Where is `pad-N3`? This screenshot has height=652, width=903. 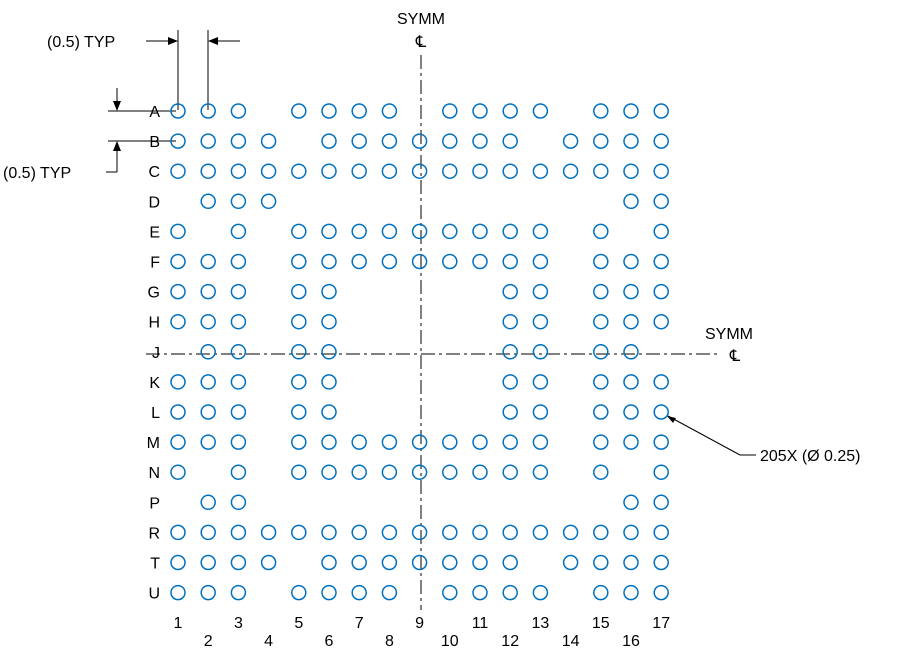 pad-N3 is located at coordinates (238, 472).